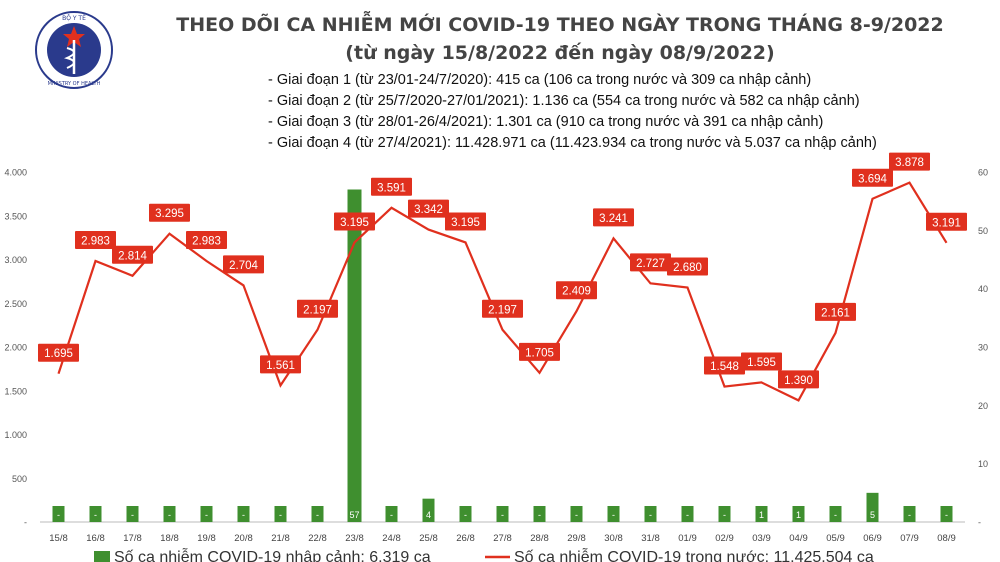 The height and width of the screenshot is (562, 1000). I want to click on y-left-tick-label: 2.000, so click(15, 348).